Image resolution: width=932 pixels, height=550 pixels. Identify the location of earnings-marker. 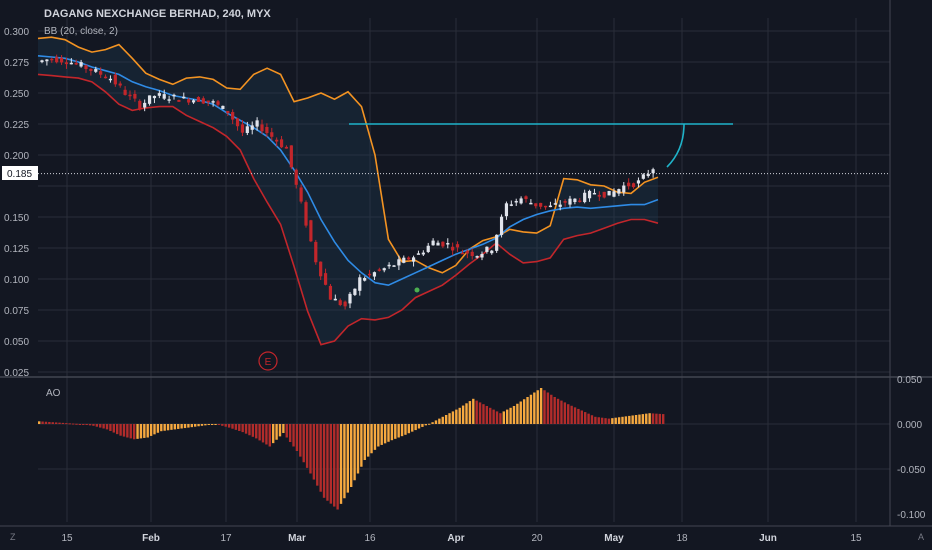
(268, 361).